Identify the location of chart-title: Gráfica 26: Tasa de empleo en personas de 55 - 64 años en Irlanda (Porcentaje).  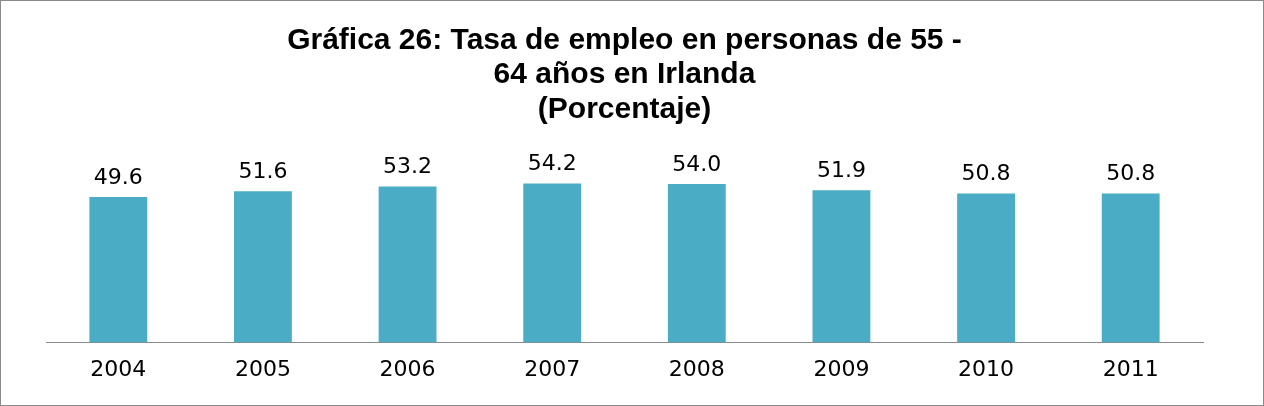
(624, 72).